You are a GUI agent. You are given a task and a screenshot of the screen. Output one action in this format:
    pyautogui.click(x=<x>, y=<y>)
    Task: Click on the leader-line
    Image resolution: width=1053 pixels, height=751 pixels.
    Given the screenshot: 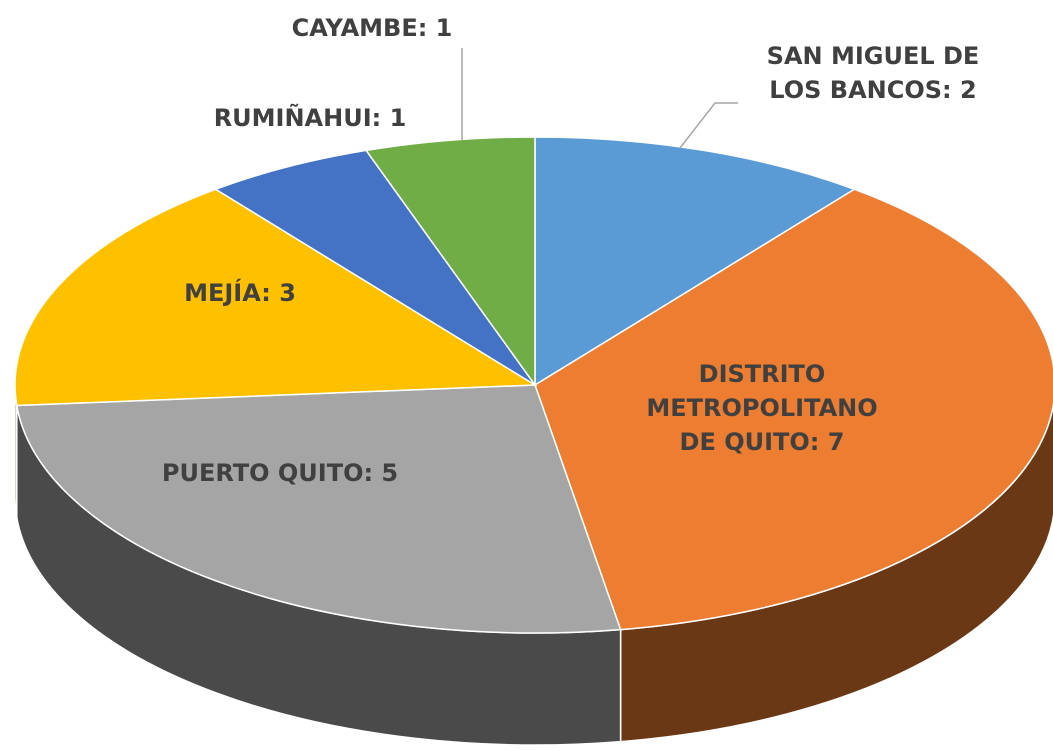 What is the action you would take?
    pyautogui.click(x=708, y=125)
    